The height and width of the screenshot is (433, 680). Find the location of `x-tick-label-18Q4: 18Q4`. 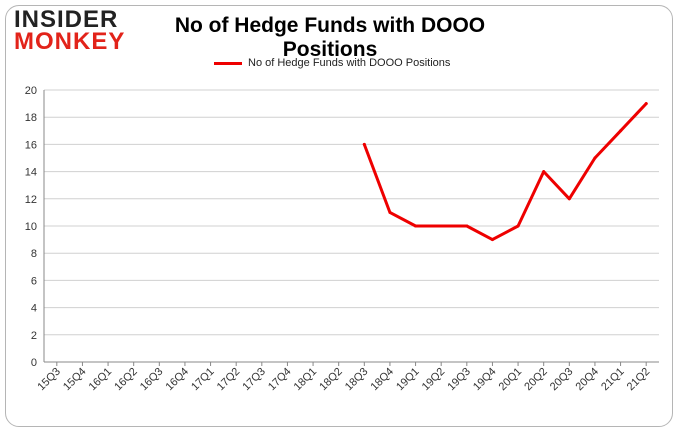

x-tick-label-18Q4: 18Q4 is located at coordinates (383, 380).